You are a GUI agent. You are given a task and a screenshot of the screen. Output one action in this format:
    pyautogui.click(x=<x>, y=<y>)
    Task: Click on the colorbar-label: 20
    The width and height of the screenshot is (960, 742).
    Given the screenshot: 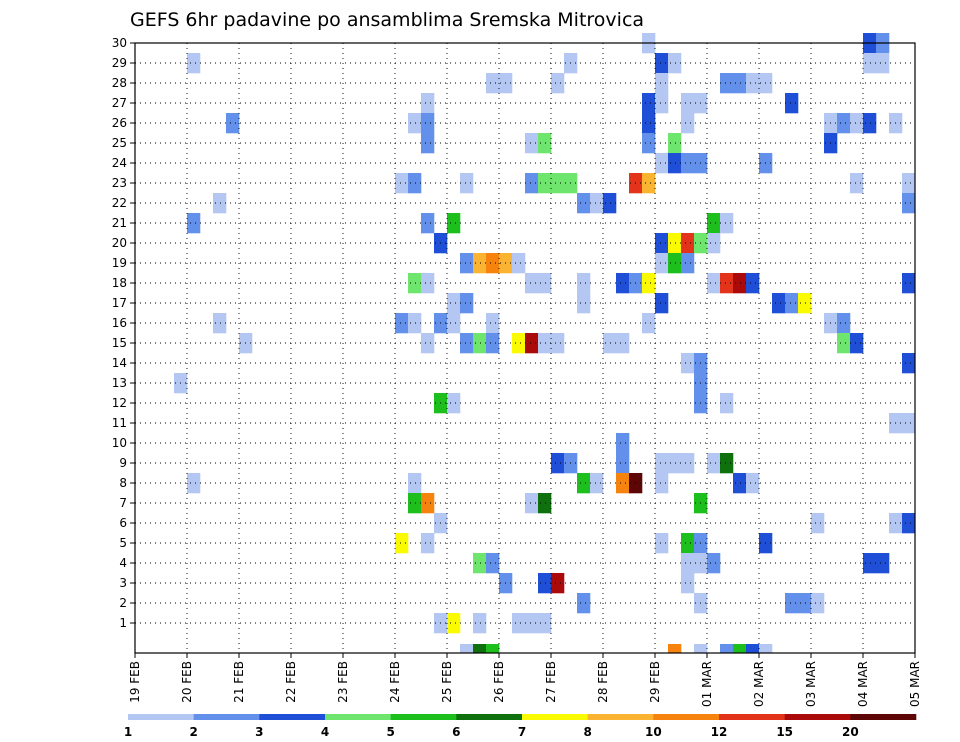 What is the action you would take?
    pyautogui.click(x=850, y=732)
    